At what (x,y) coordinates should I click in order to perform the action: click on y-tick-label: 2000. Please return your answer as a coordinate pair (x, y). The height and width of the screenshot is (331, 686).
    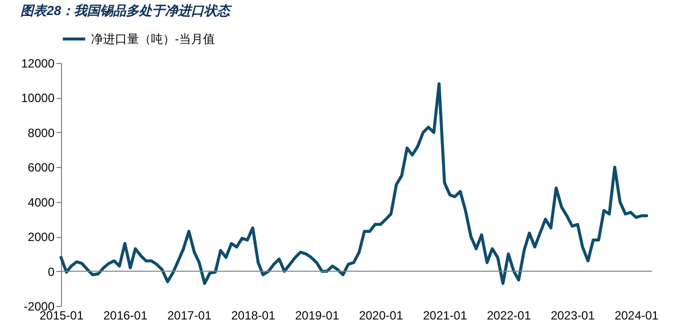
    Looking at the image, I should click on (41, 237).